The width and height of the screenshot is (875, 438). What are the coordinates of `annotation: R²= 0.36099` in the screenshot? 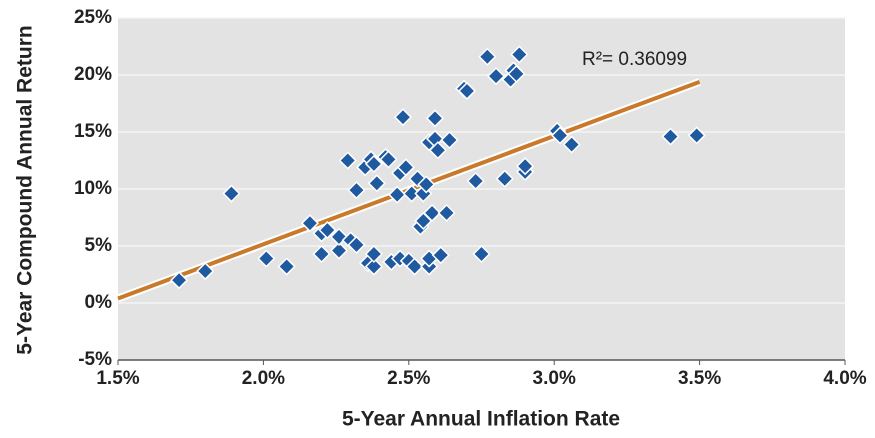 It's located at (634, 59).